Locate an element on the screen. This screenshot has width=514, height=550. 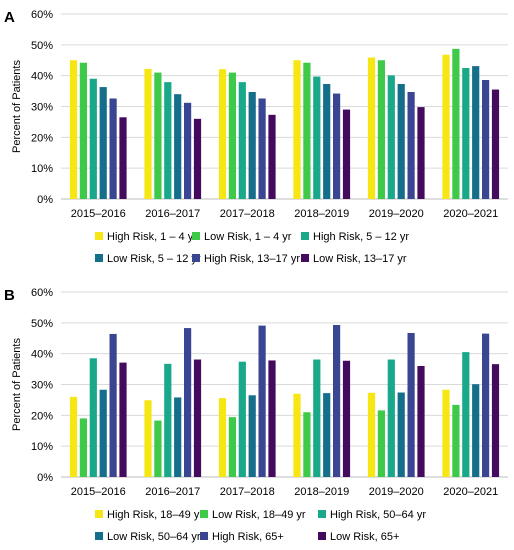
y-tick-label: 10% is located at coordinates (42, 169).